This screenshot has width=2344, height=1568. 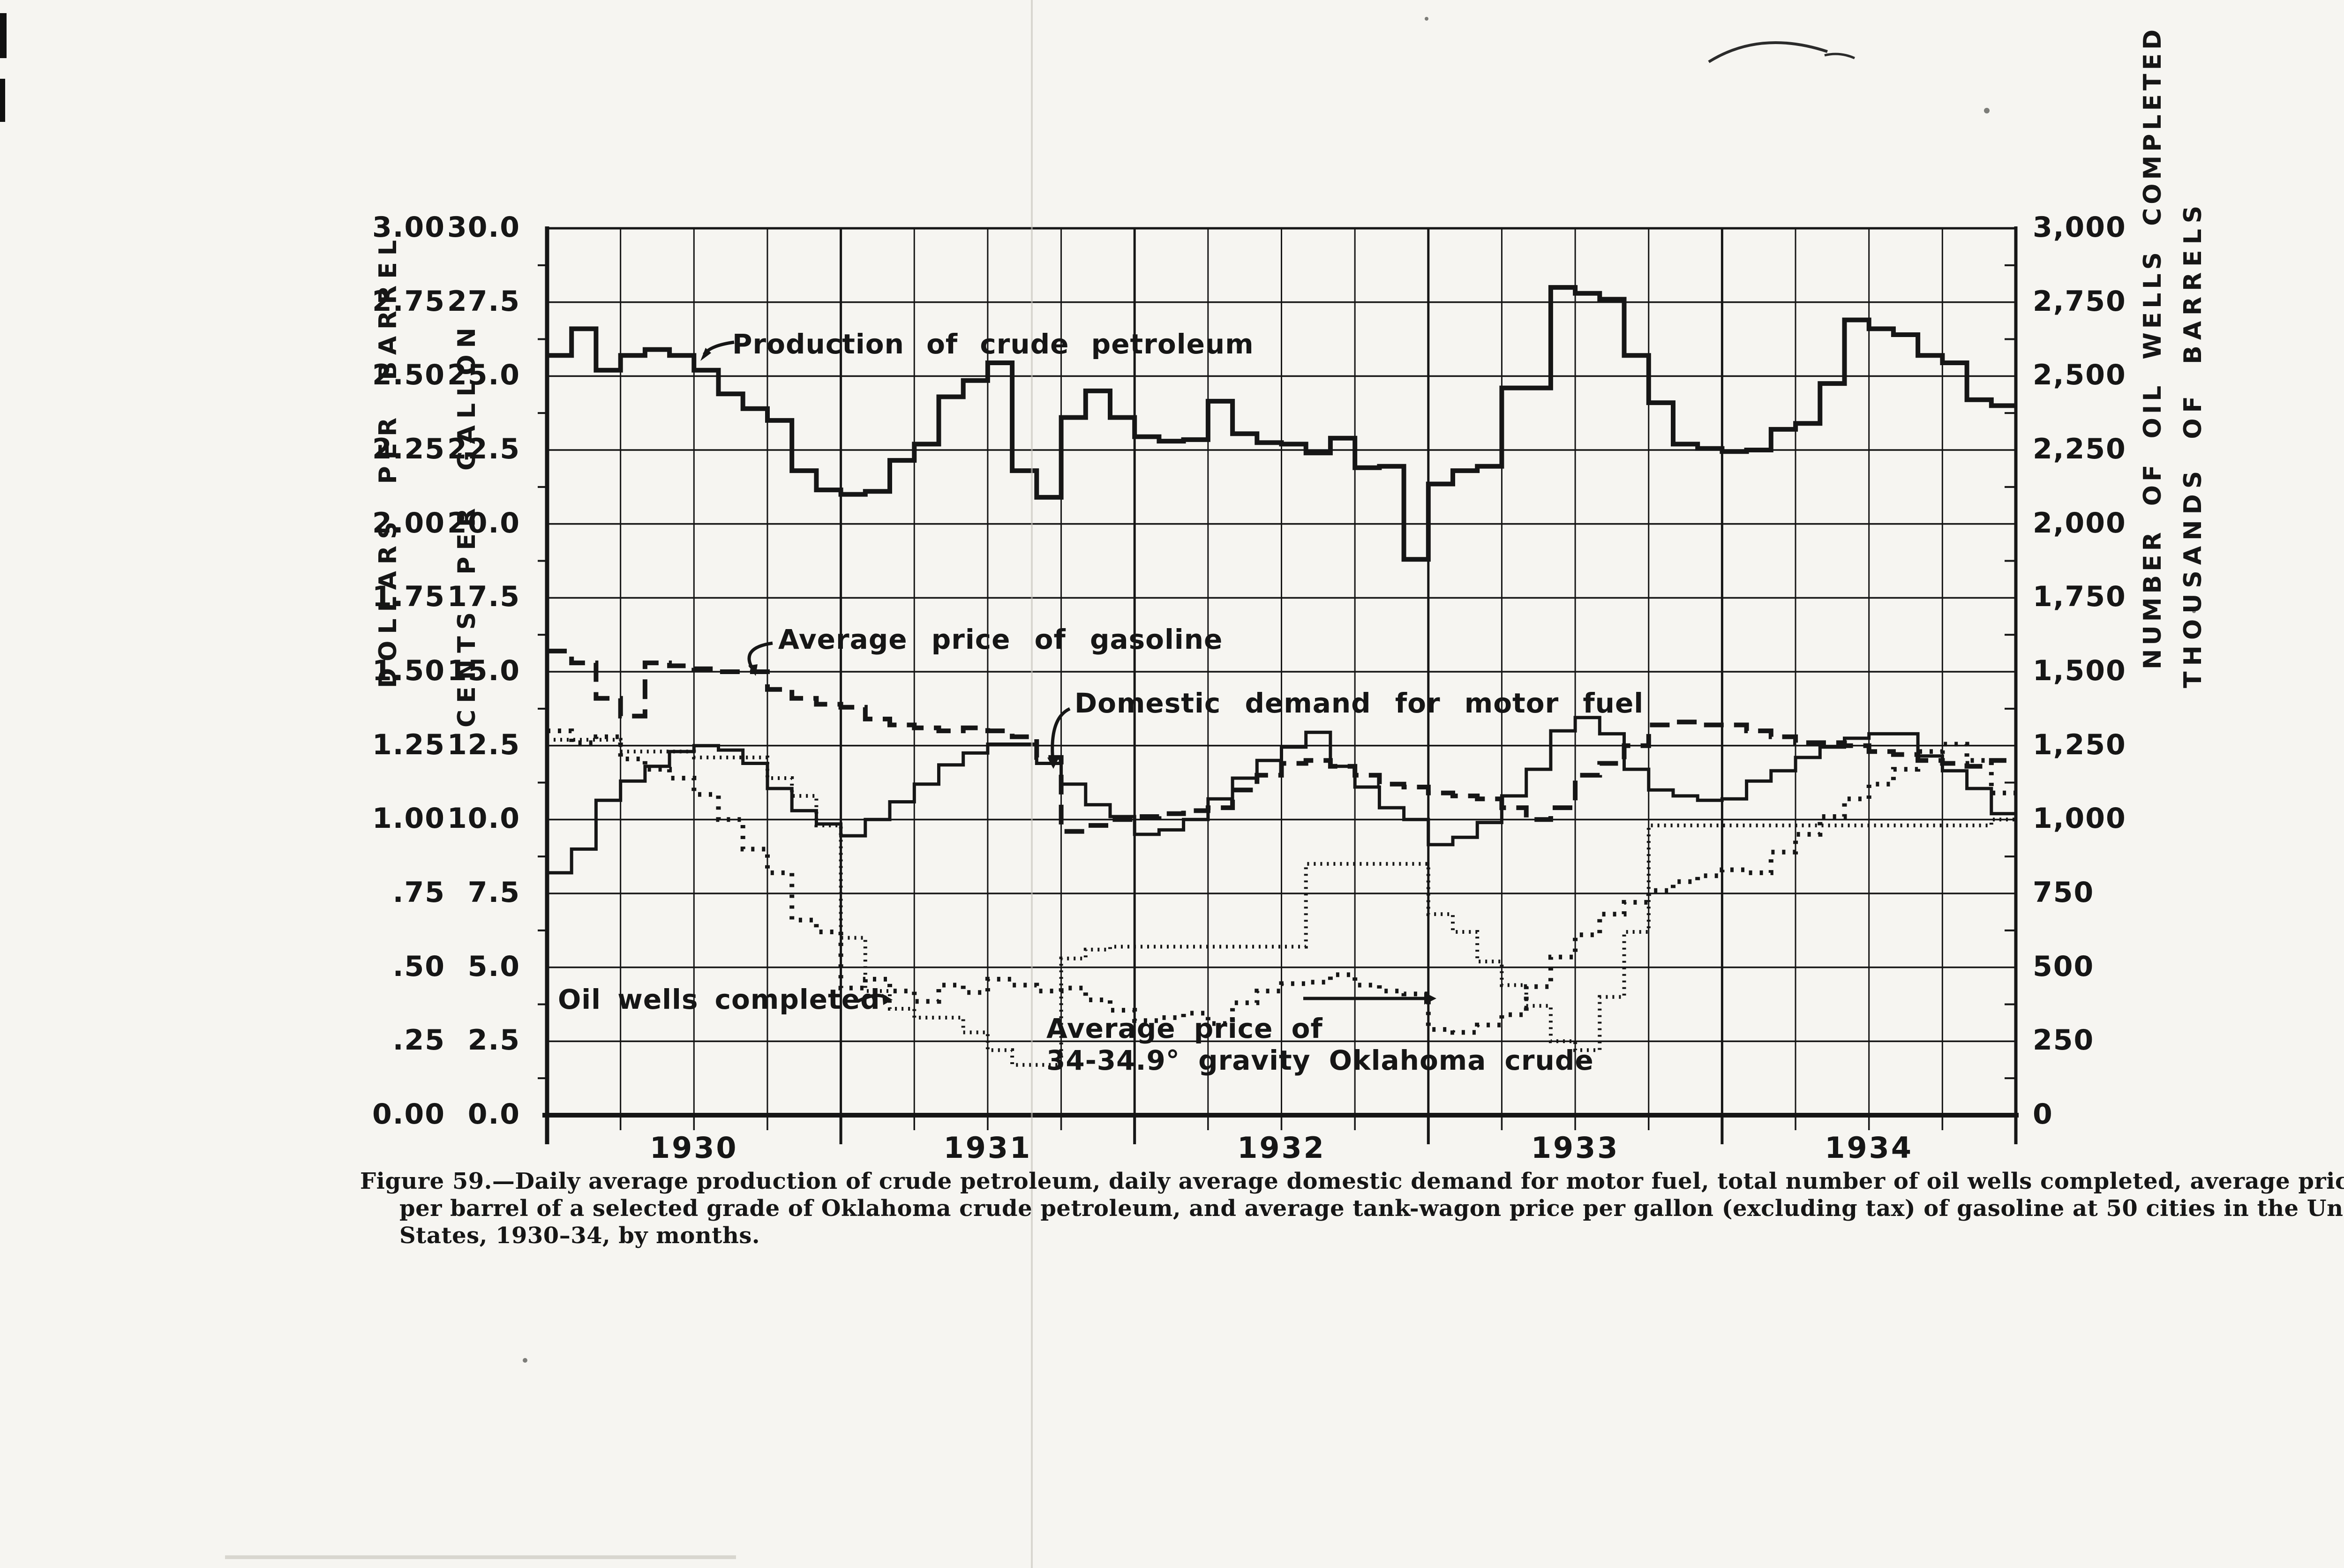 What do you see at coordinates (1053, 763) in the screenshot?
I see `arrow-demand-head` at bounding box center [1053, 763].